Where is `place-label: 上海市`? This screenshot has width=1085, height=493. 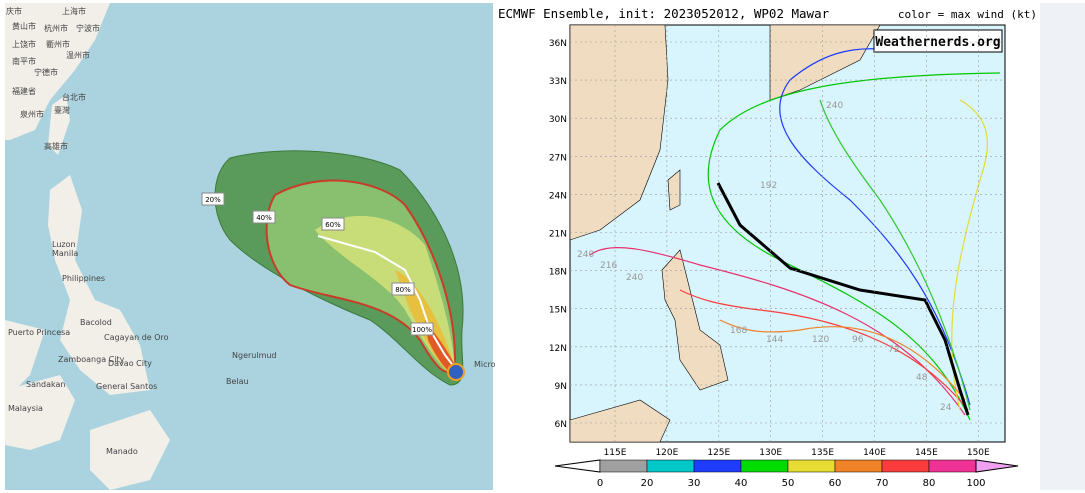 place-label: 上海市 is located at coordinates (74, 11).